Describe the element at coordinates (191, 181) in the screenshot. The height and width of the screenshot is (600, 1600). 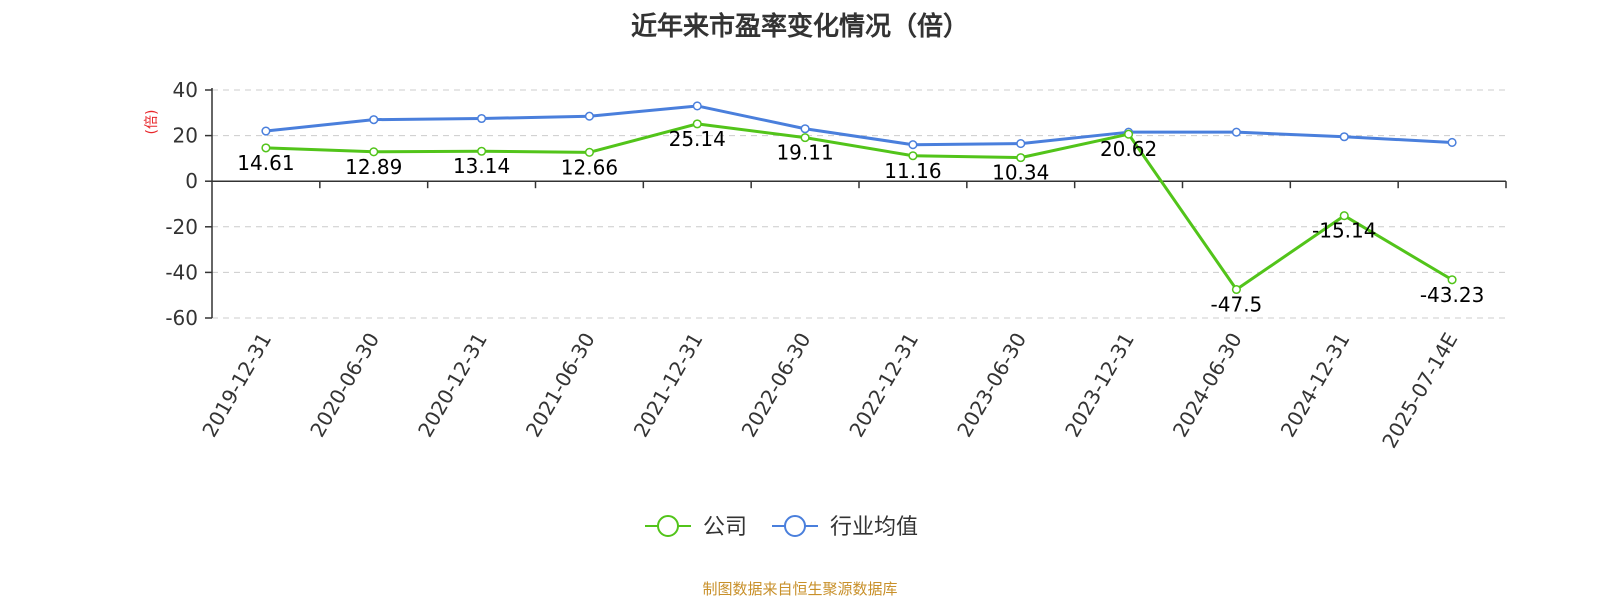
I see `y-tick-label: 0` at that location.